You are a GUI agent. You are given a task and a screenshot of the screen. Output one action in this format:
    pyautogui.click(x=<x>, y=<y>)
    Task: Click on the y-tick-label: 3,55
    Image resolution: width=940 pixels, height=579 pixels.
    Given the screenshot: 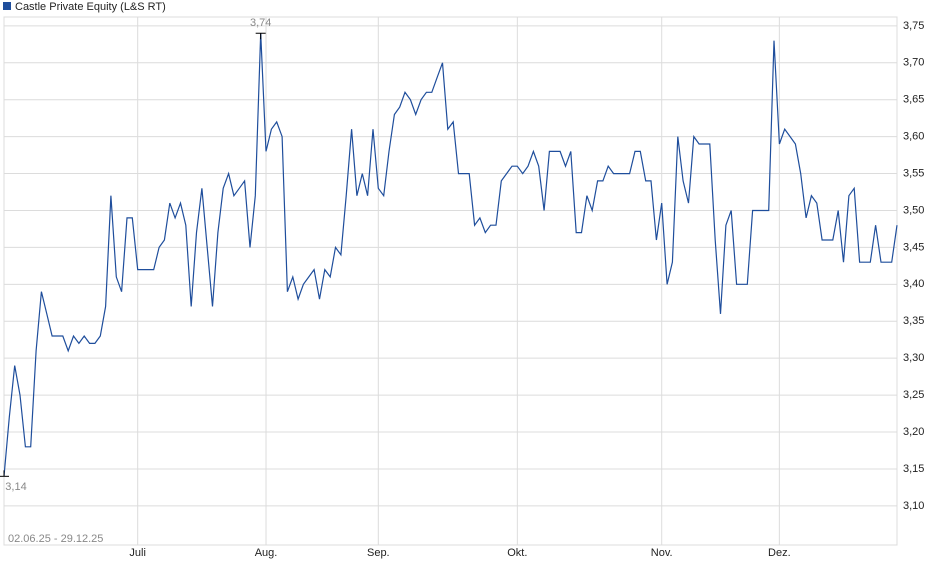 What is the action you would take?
    pyautogui.click(x=913, y=173)
    